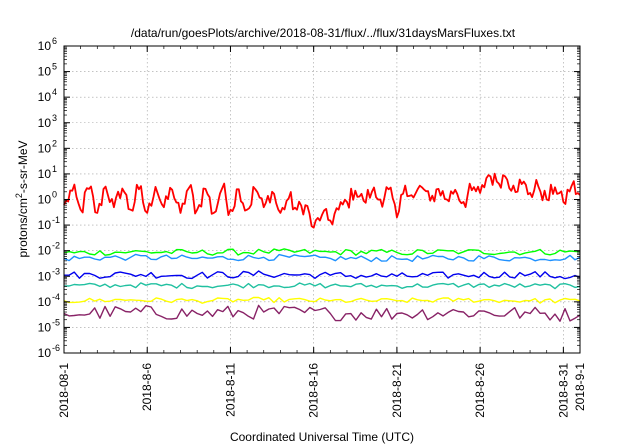 The height and width of the screenshot is (448, 640). I want to click on x-tick-label: 2018-9-1, so click(580, 387).